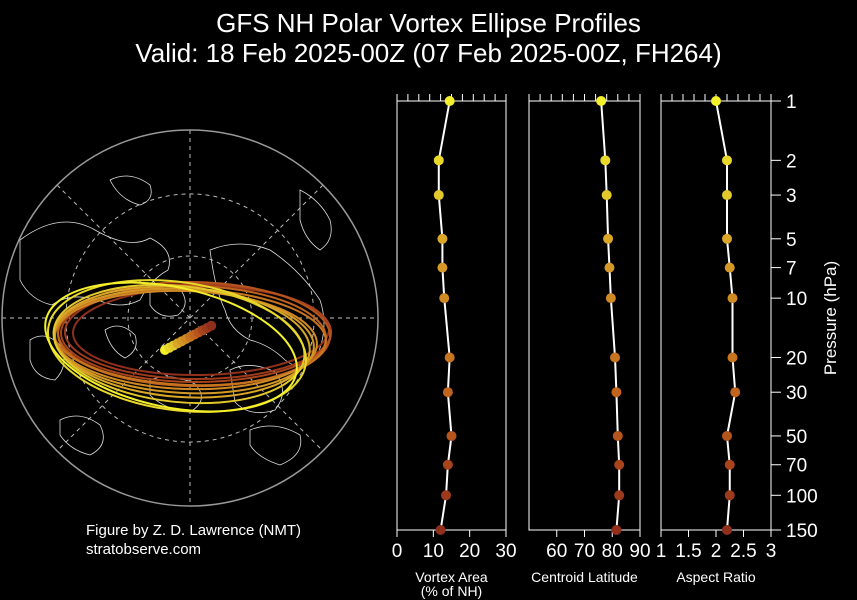 The height and width of the screenshot is (600, 857). What do you see at coordinates (743, 551) in the screenshot?
I see `x-tick-label: 2.5` at bounding box center [743, 551].